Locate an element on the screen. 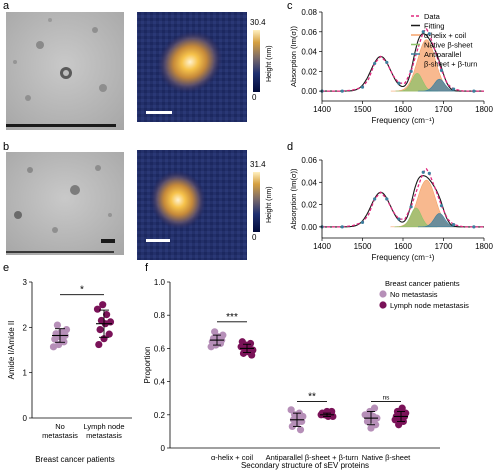 Image resolution: width=500 pixels, height=472 pixels. panel-label-c: c is located at coordinates (290, 6).